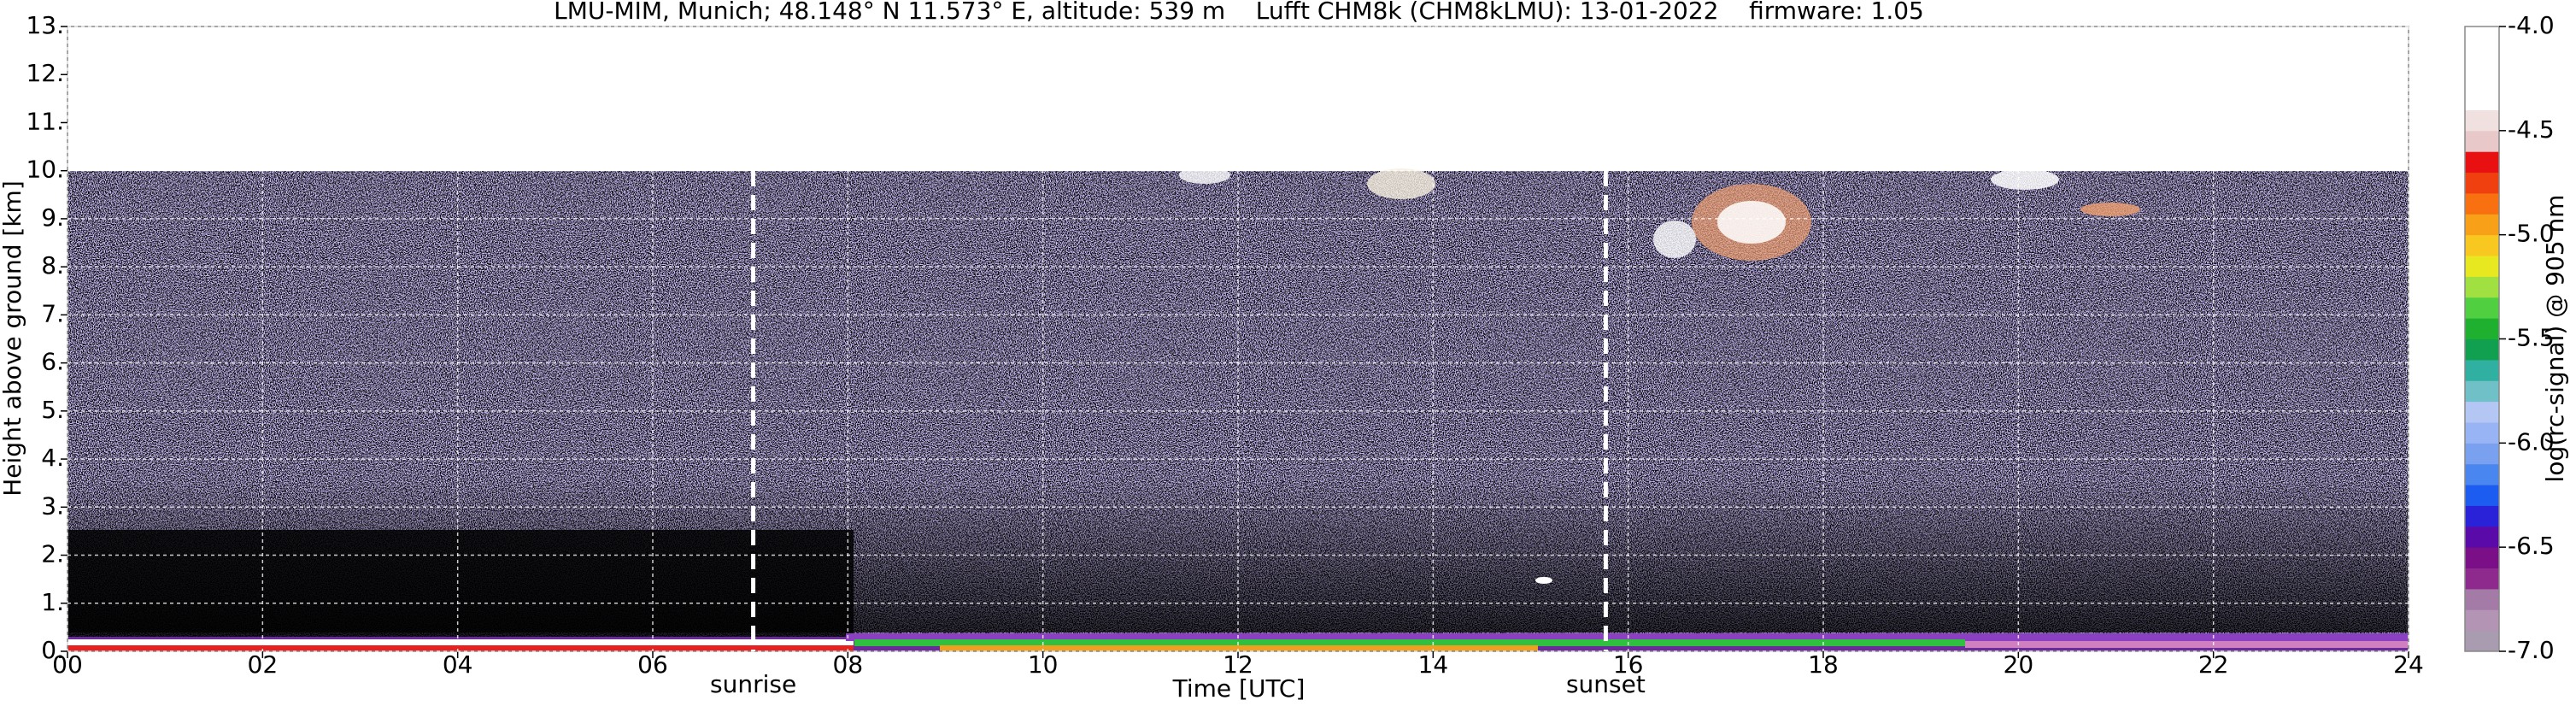 The image size is (2576, 706). What do you see at coordinates (1433, 664) in the screenshot?
I see `x-tick-label: 14` at bounding box center [1433, 664].